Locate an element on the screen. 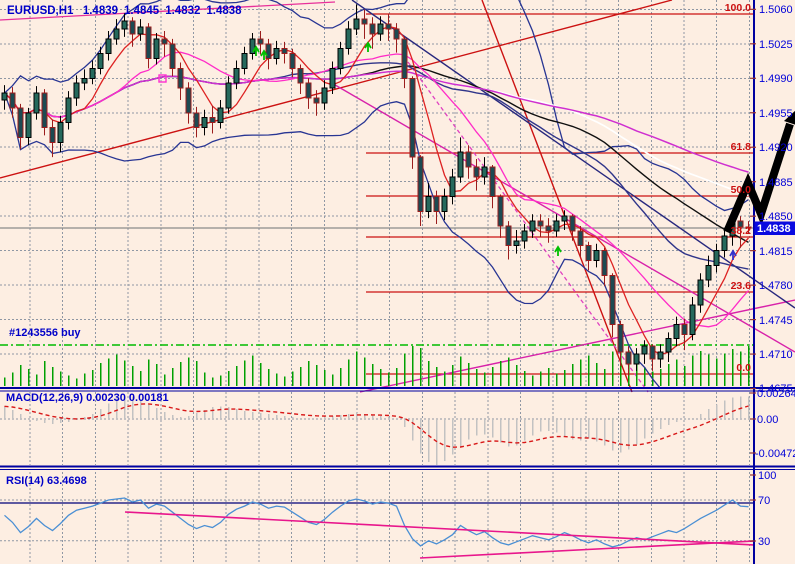  price-label: 1.4745 is located at coordinates (776, 321).